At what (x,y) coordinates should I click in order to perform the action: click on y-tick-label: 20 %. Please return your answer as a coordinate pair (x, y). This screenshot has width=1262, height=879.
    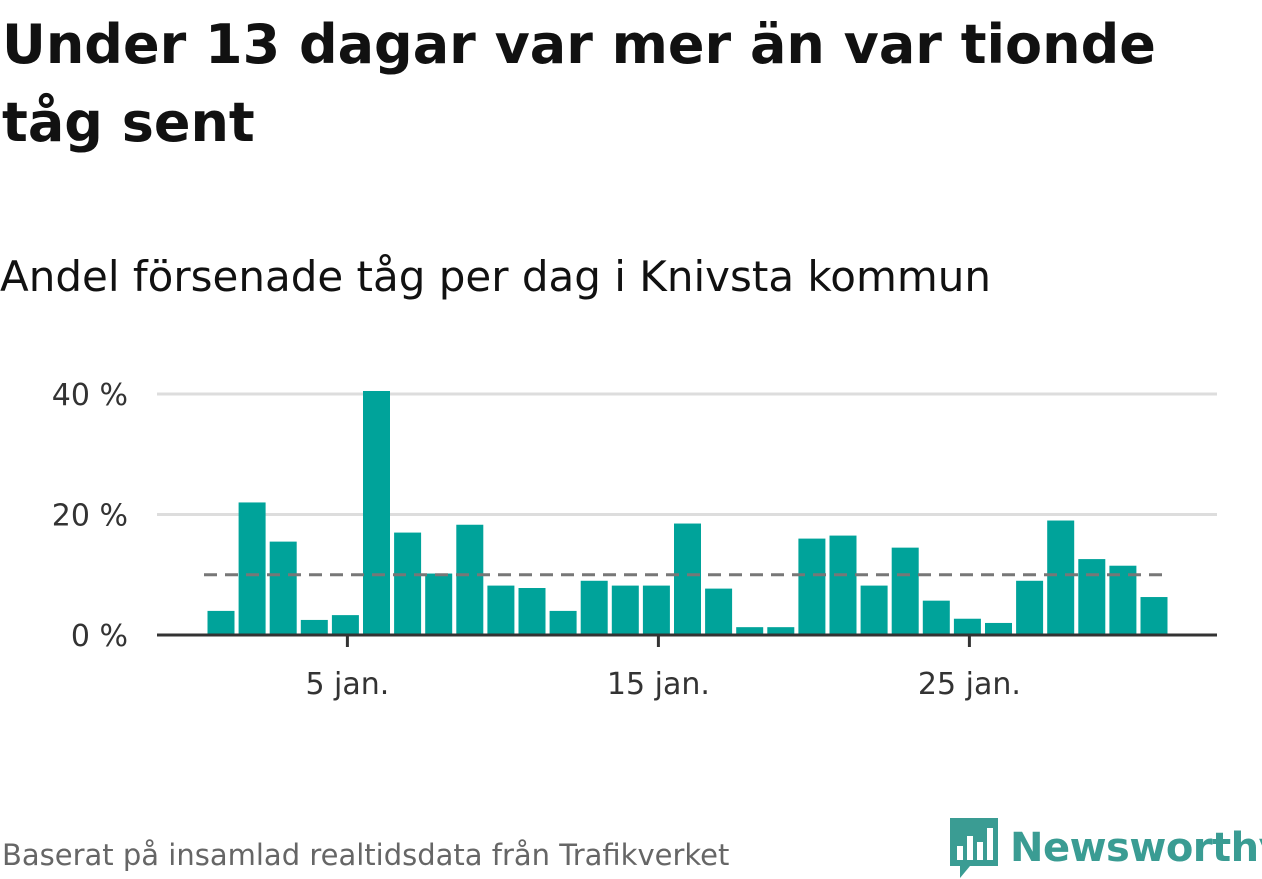
    Looking at the image, I should click on (90, 516).